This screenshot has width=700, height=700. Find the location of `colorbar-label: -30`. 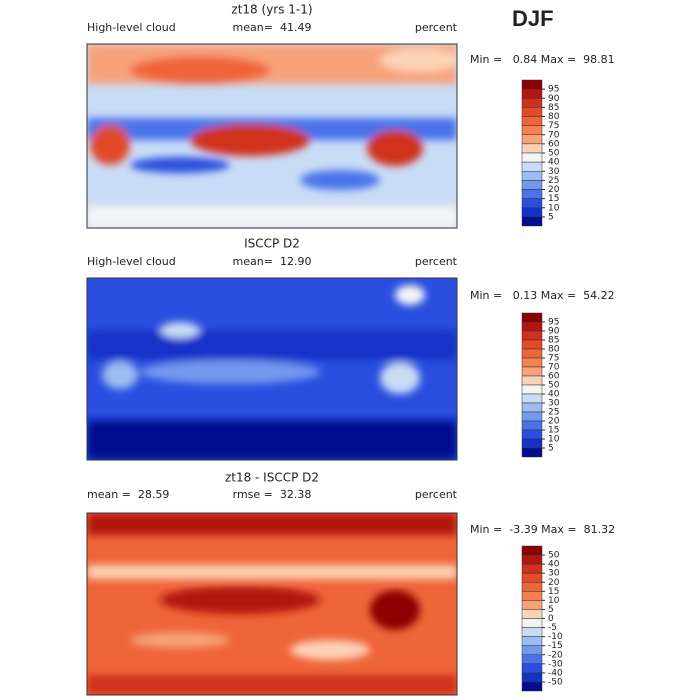

colorbar-label: -30 is located at coordinates (555, 664).